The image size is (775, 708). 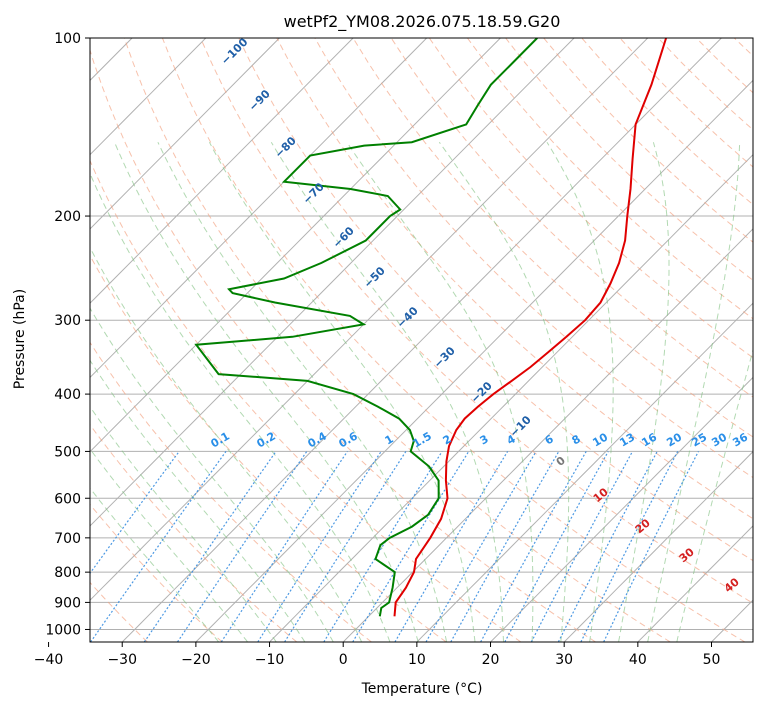 I want to click on y-tick-label: 300, so click(x=67, y=321).